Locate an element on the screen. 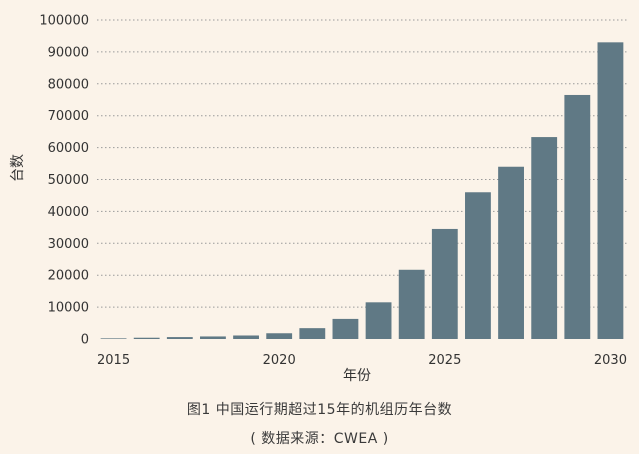 The image size is (639, 454). bar-2025 is located at coordinates (444, 283).